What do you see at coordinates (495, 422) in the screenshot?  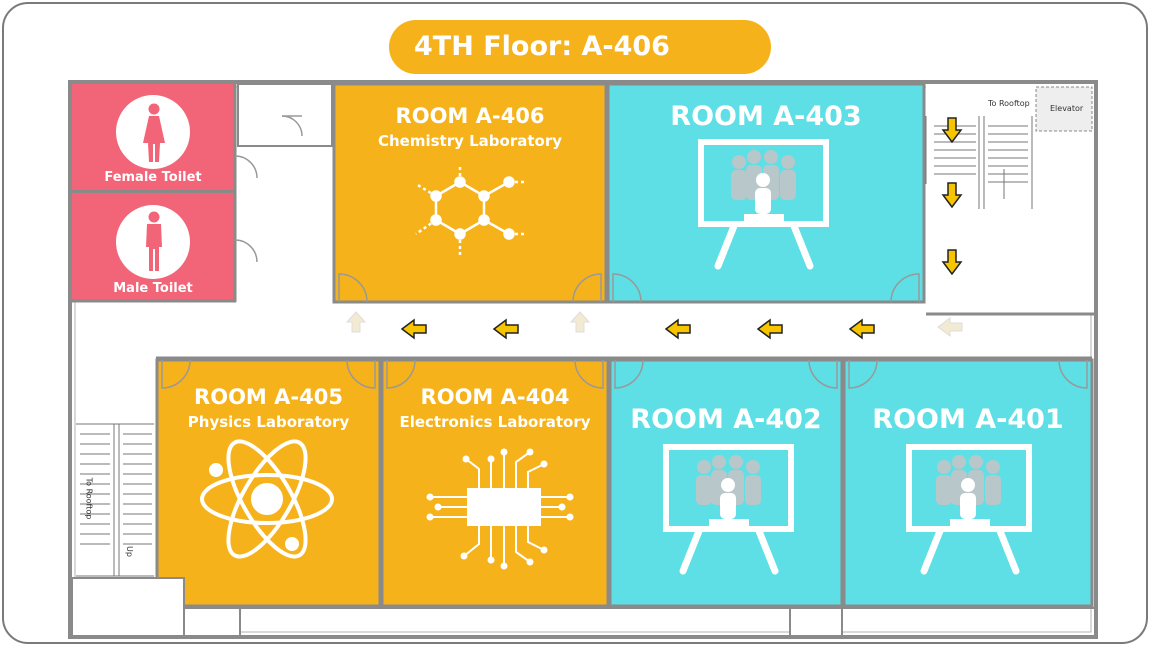 I see `room-a404-subtitle: Electronics Laboratory` at bounding box center [495, 422].